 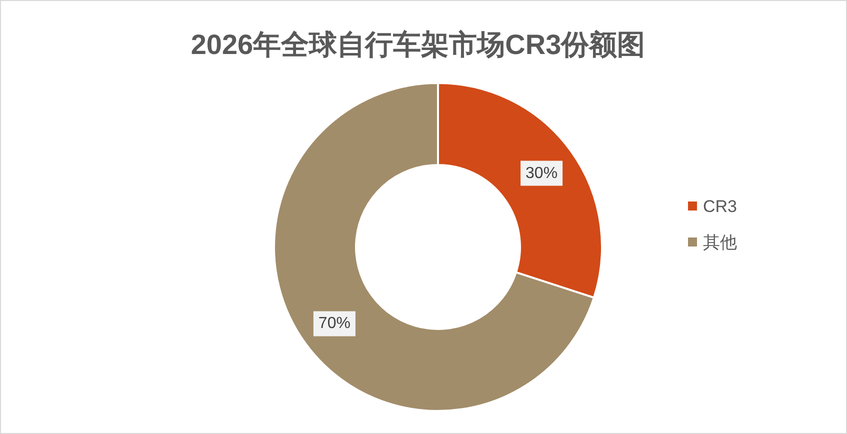 I want to click on data-label: 30%, so click(x=542, y=173).